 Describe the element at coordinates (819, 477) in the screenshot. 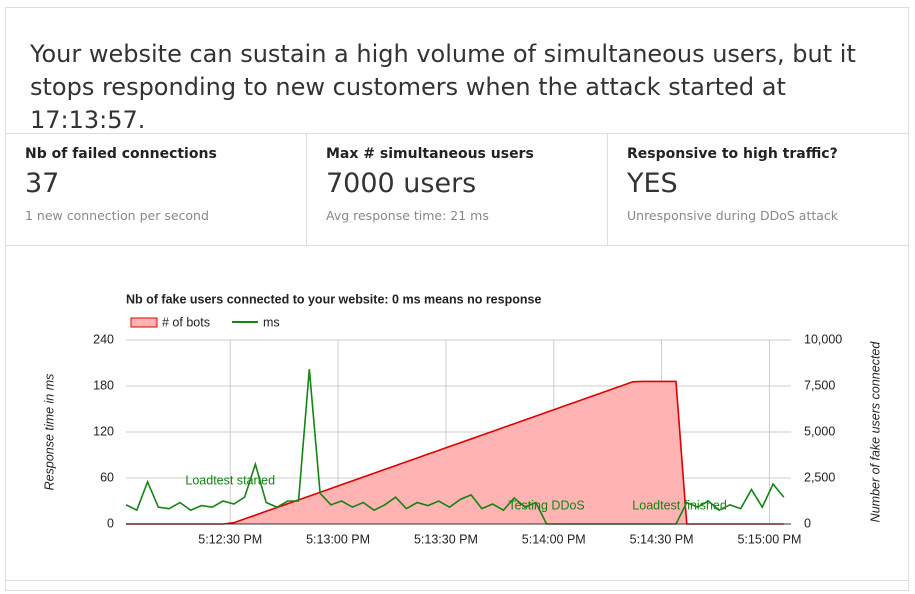

I see `y2-tick-label: 2,500` at that location.